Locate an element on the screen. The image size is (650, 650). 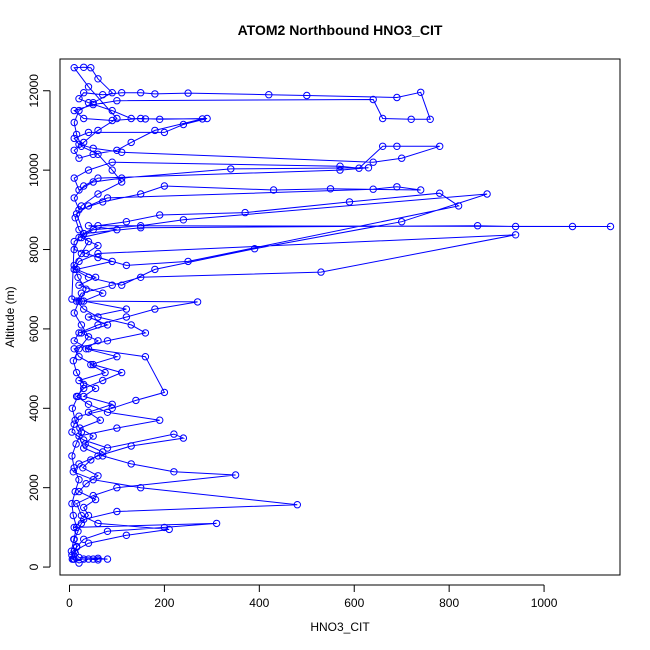
y-axis: 0 2000 4000 6000 8000 10000 12000 is located at coordinates (39, 322).